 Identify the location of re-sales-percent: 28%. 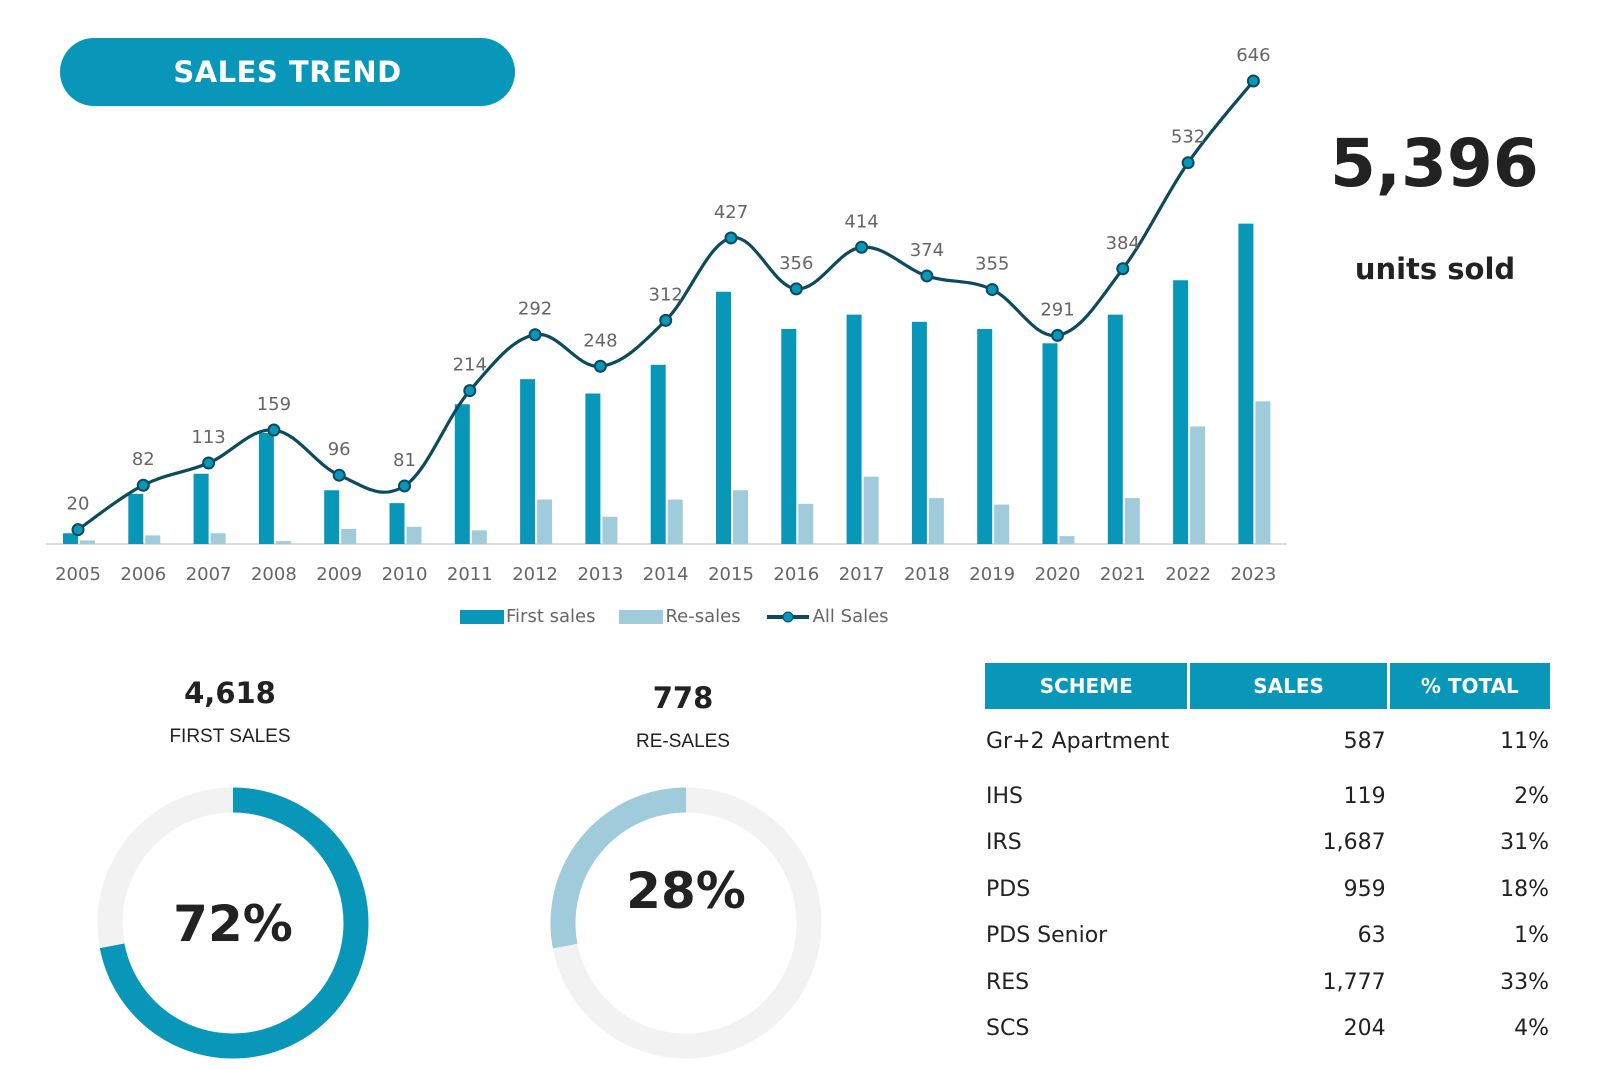
(686, 891).